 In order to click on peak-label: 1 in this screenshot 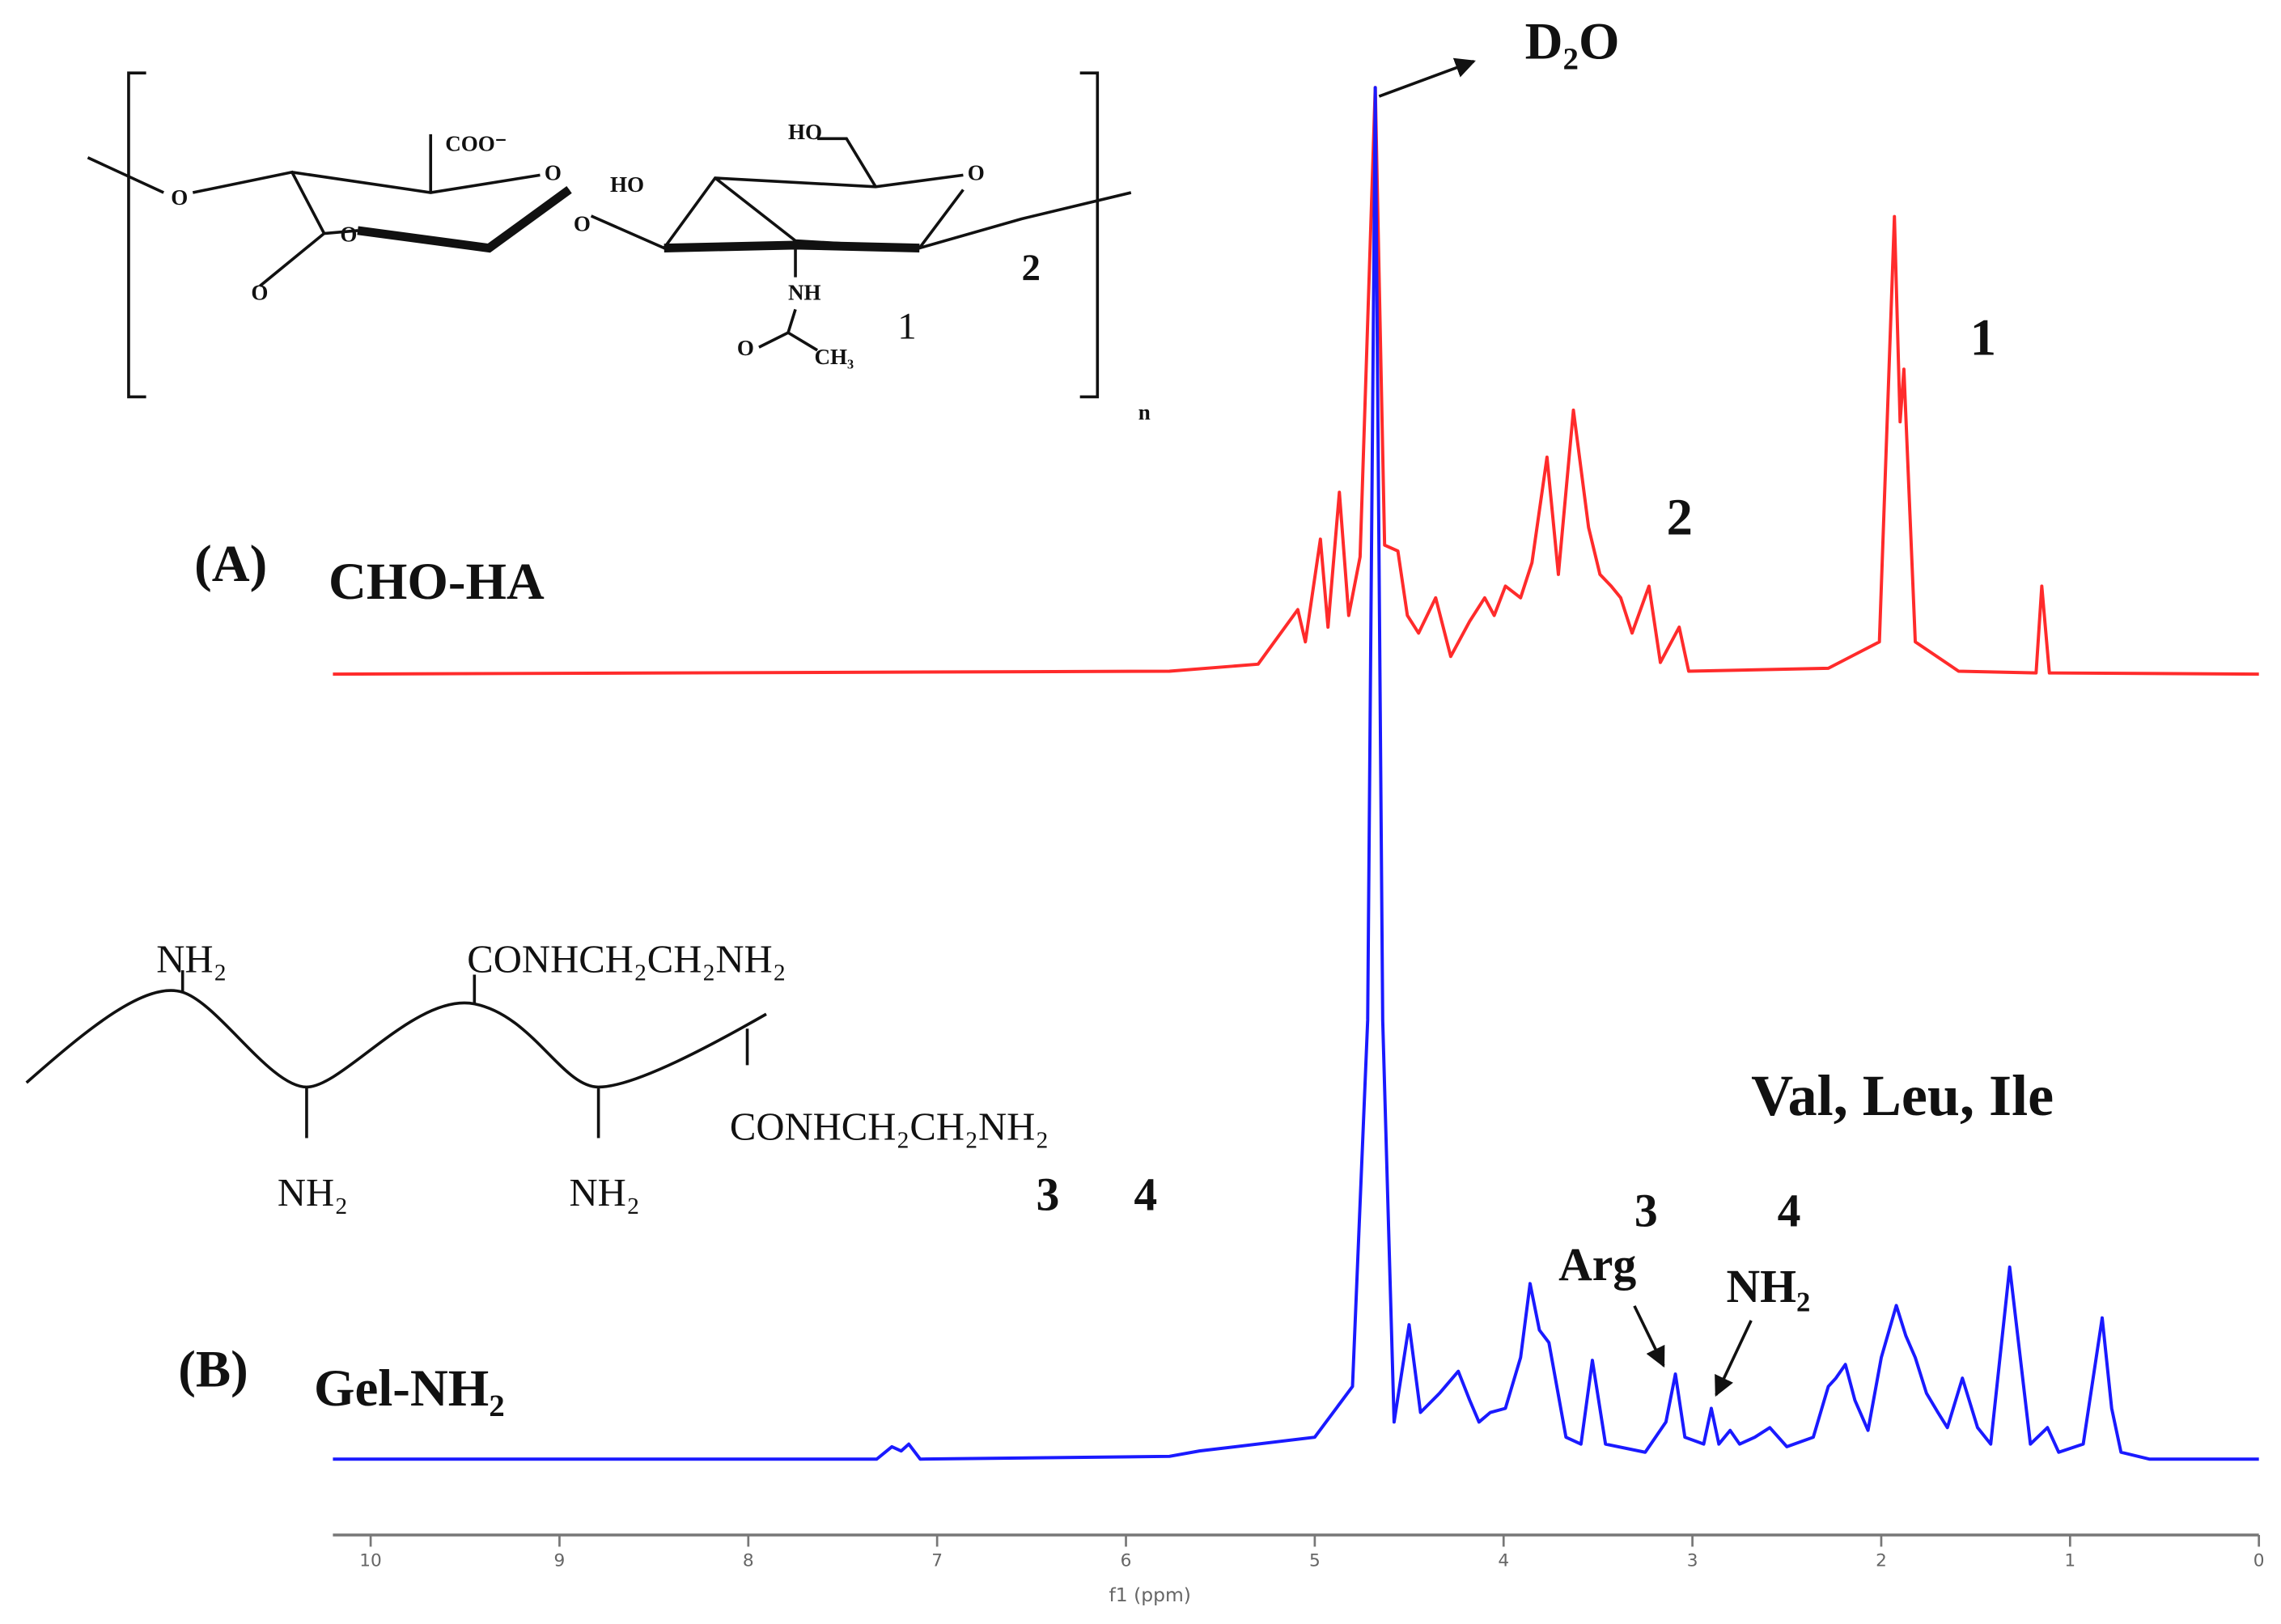, I will do `click(1983, 338)`.